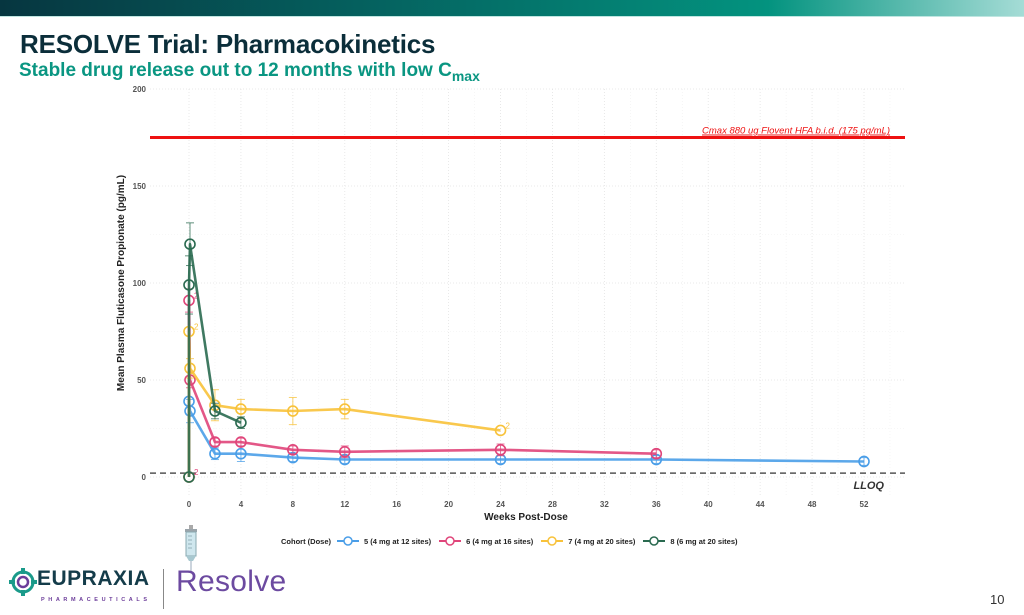 This screenshot has height=615, width=1024. Describe the element at coordinates (656, 504) in the screenshot. I see `x-tick-label: 36` at that location.